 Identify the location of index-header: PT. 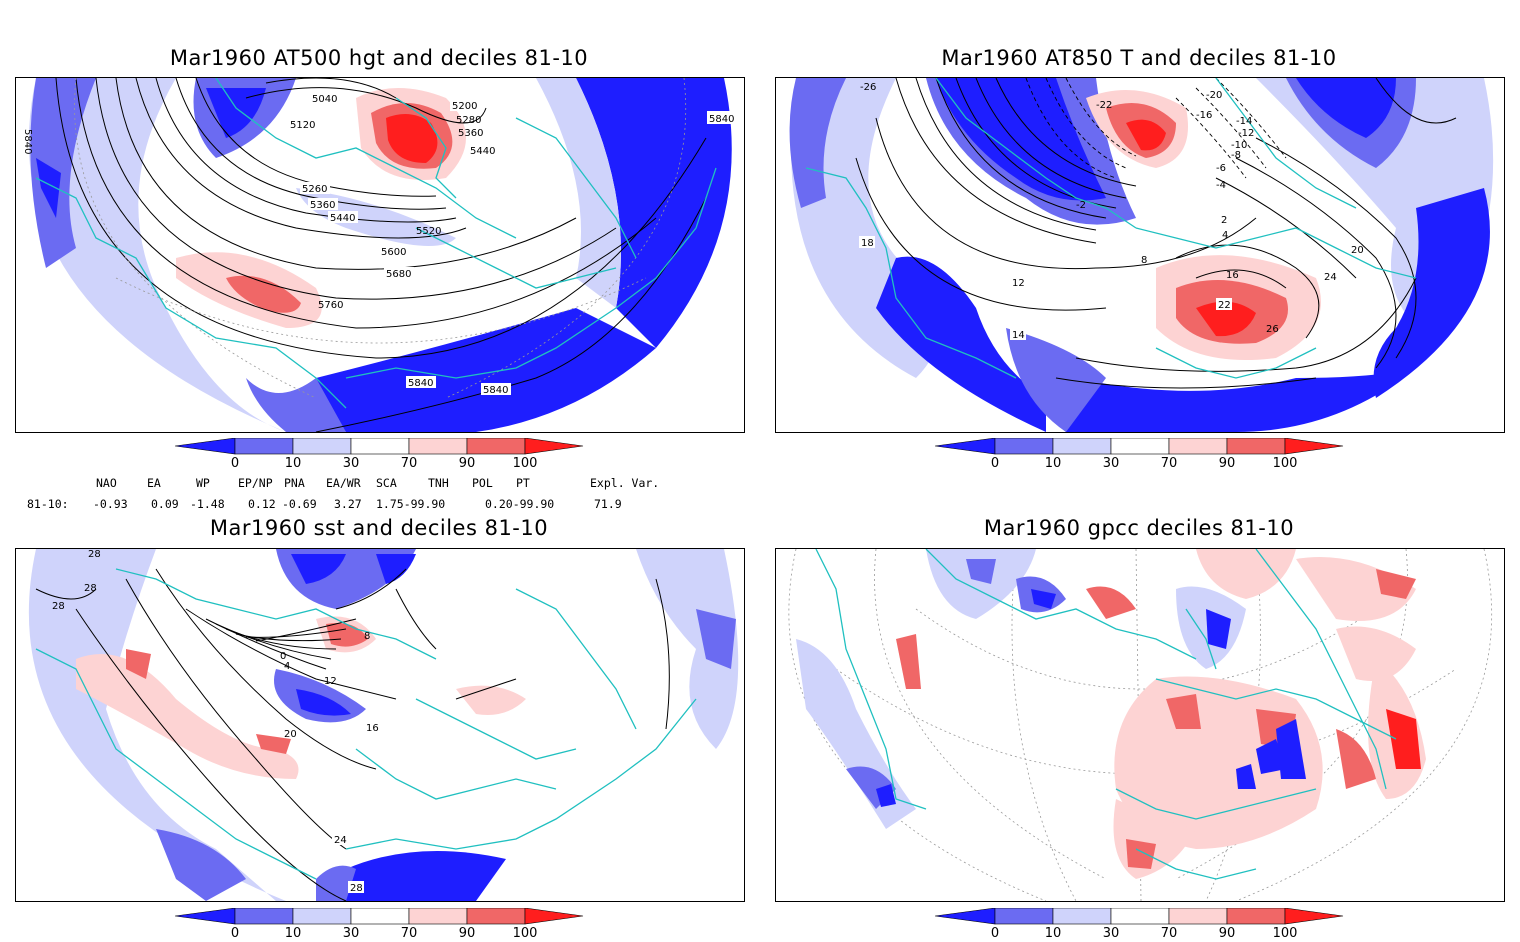
(523, 483).